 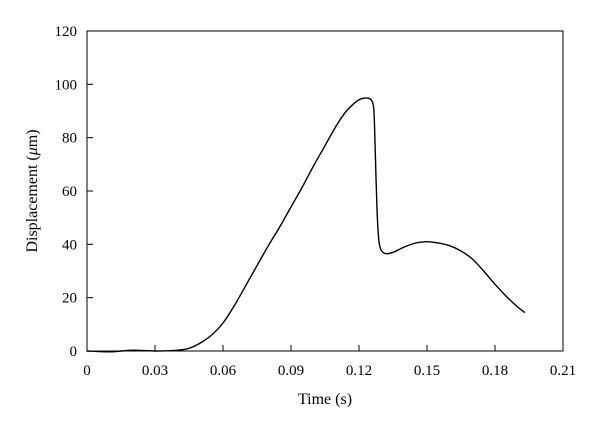 I want to click on x-axis-label: Time (s), so click(x=325, y=399).